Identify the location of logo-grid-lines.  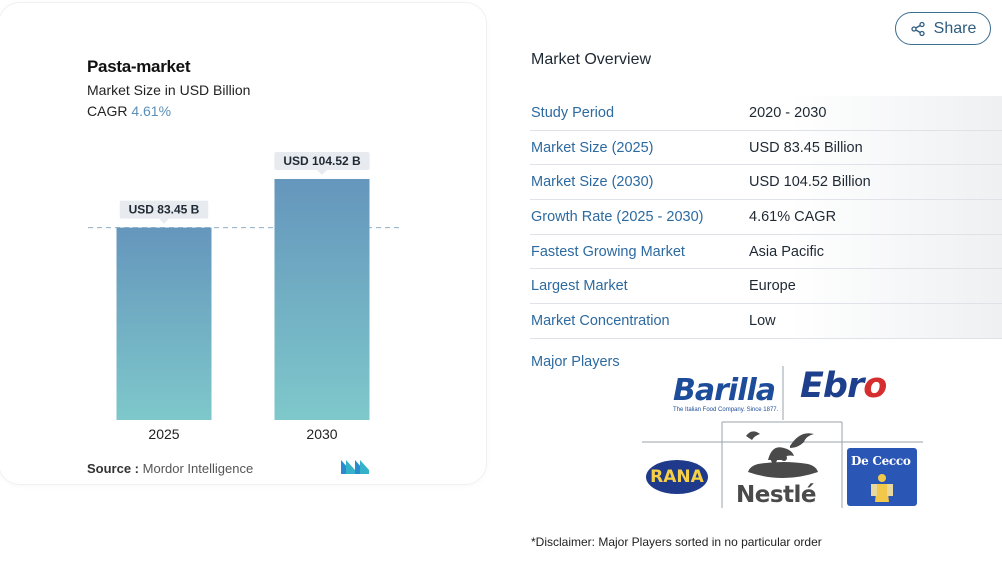
(782, 437).